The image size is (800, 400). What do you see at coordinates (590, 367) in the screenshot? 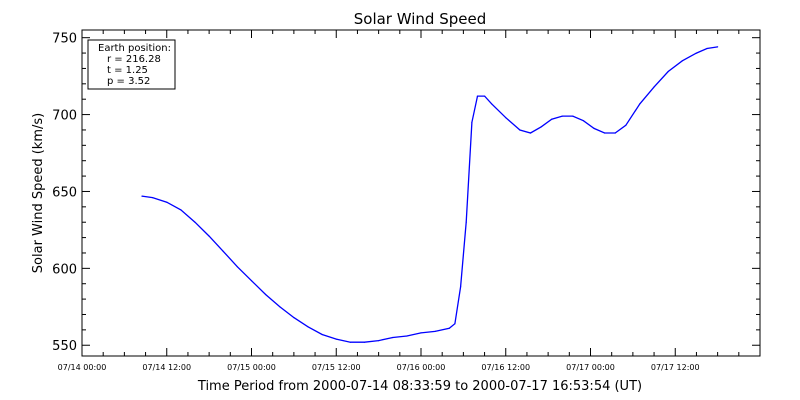
I see `x-tick-label: 07/17 00:00` at bounding box center [590, 367].